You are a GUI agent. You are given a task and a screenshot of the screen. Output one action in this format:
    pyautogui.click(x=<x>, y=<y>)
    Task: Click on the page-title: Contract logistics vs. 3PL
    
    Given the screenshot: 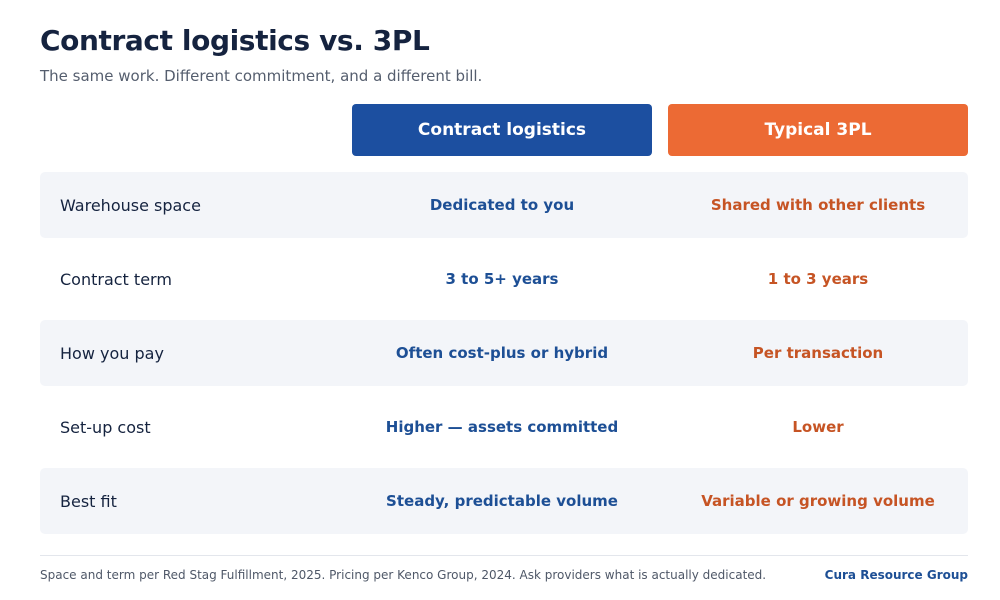 What is the action you would take?
    pyautogui.click(x=235, y=40)
    